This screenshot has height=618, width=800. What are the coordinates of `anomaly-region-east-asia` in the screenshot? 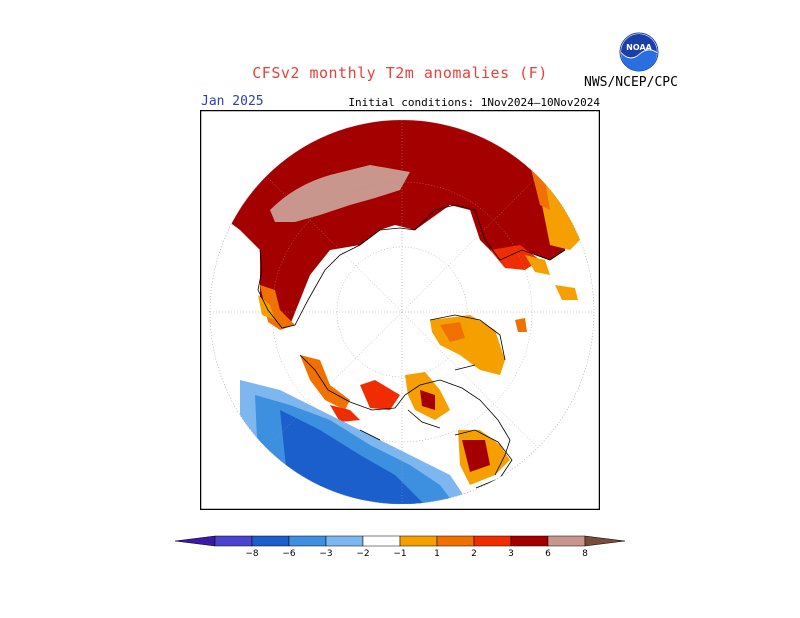 It's located at (560, 210).